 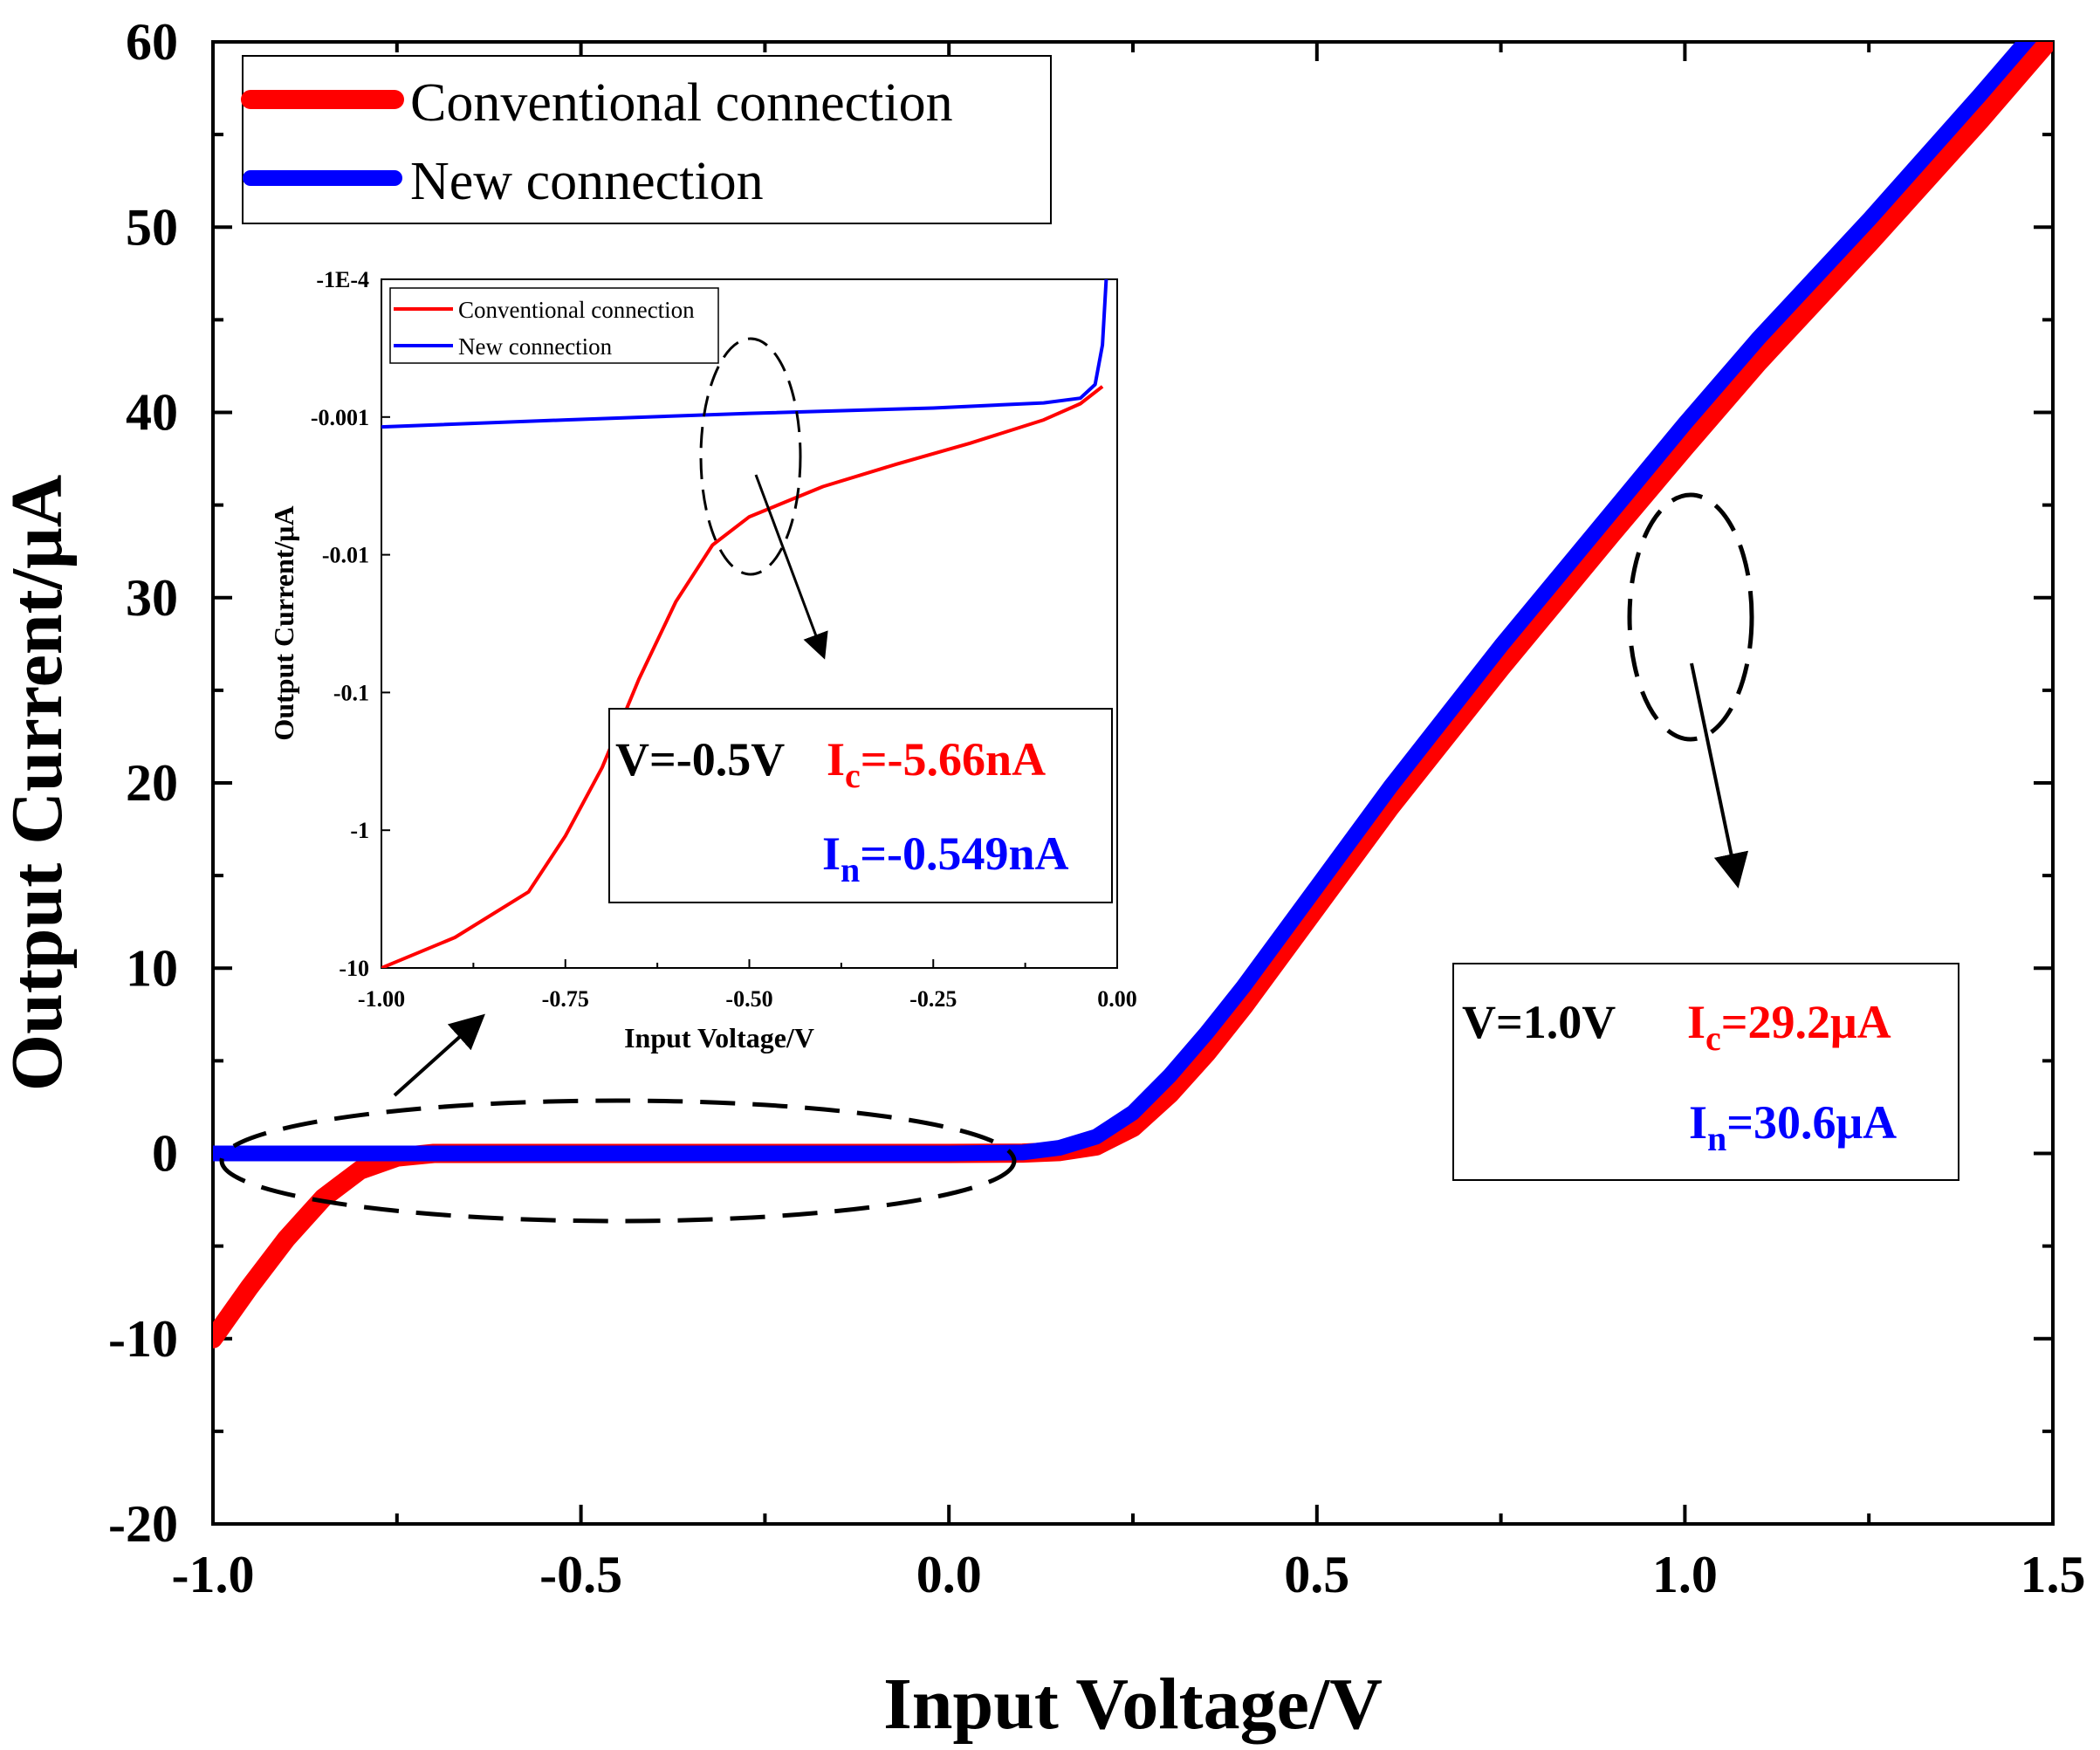 What do you see at coordinates (618, 1161) in the screenshot?
I see `low-voltage-highlight-ellipse` at bounding box center [618, 1161].